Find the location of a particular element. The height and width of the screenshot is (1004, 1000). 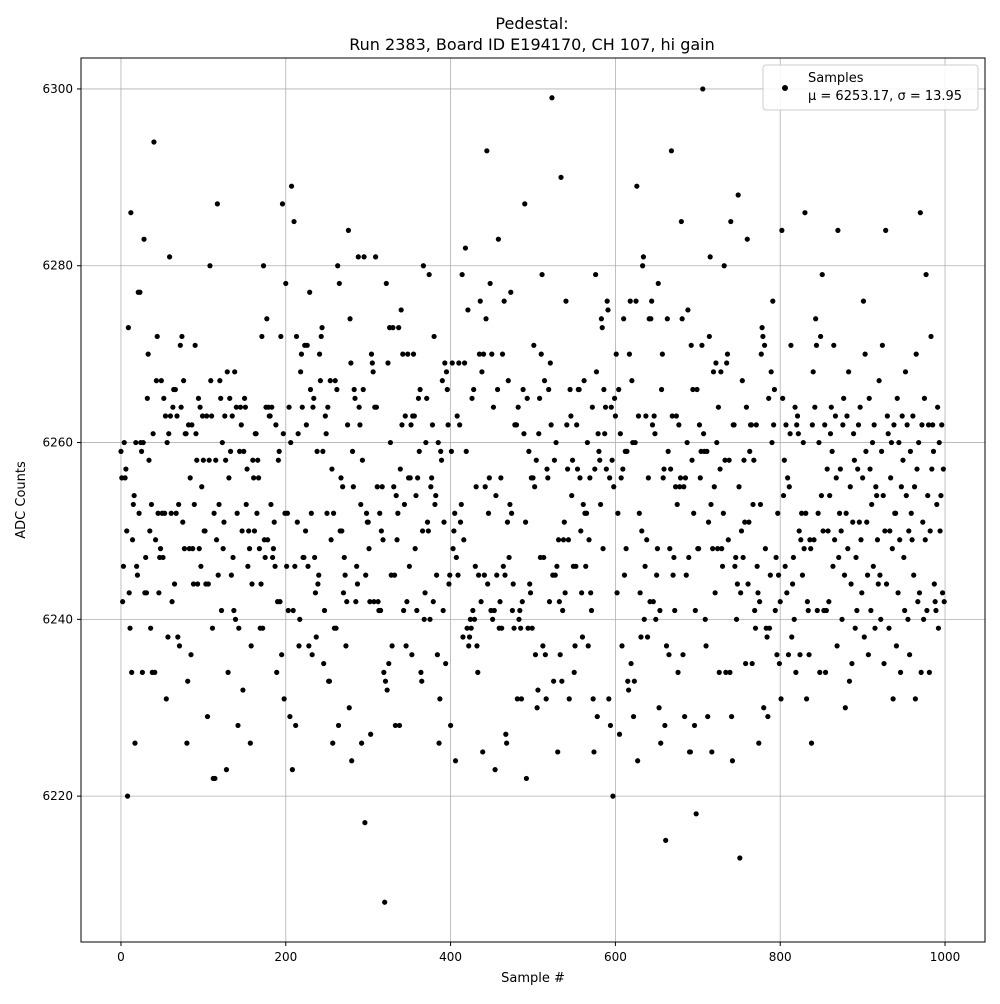

x-tick-label: 1000 is located at coordinates (945, 957).